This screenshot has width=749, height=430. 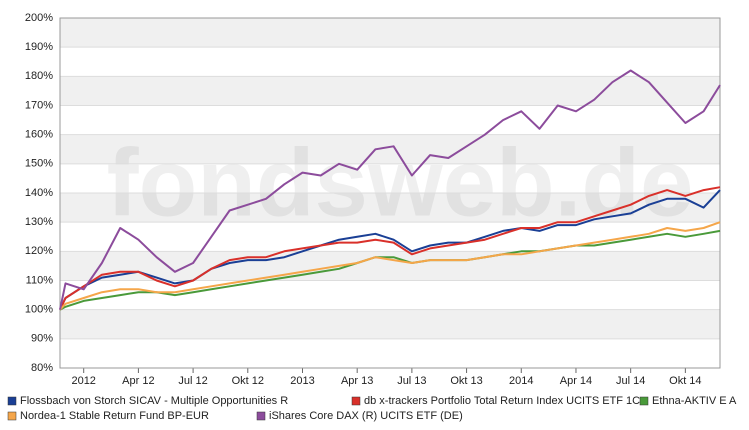 What do you see at coordinates (114, 416) in the screenshot?
I see `legend-label: Nordea-1 Stable Return Fund BP-EUR` at bounding box center [114, 416].